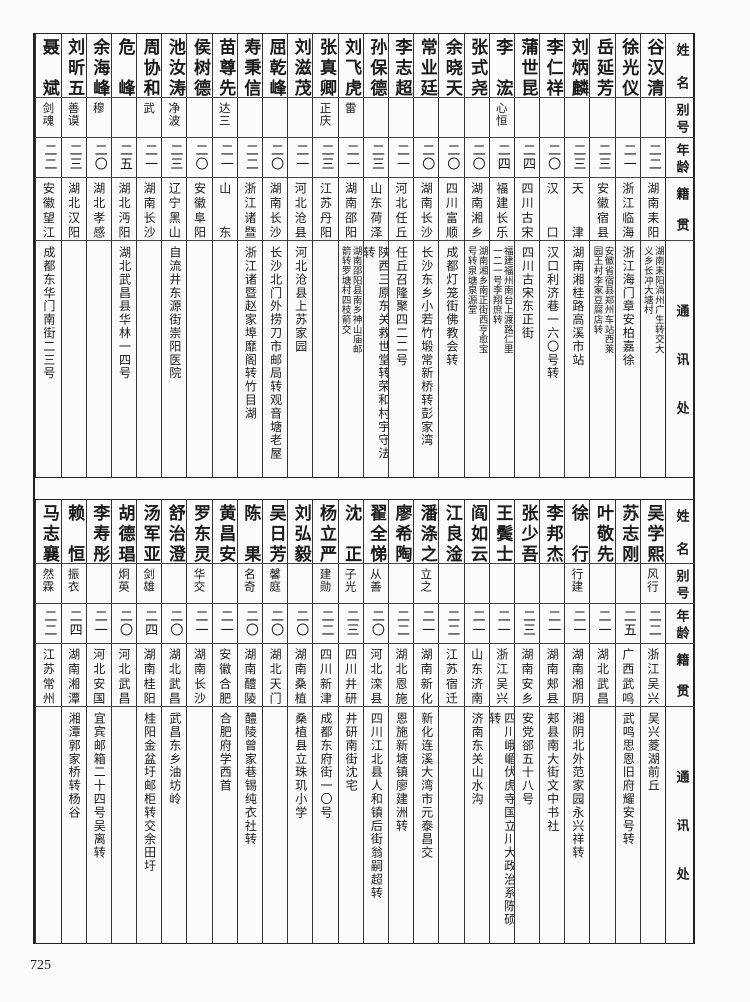 This screenshot has width=750, height=1002. Describe the element at coordinates (501, 819) in the screenshot. I see `person-address: 四川峨嵋伏虎寺国立川大政治系陈硕转` at that location.